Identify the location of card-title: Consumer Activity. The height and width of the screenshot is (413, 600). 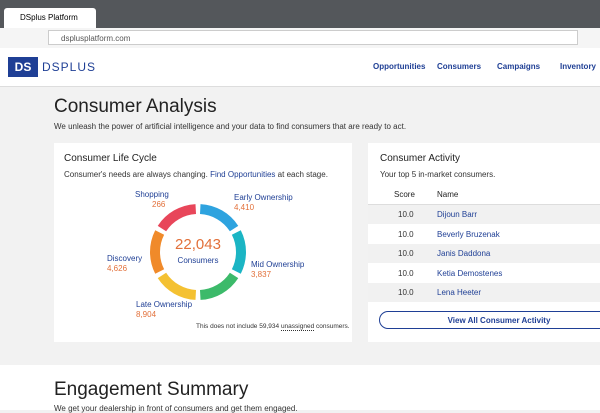
(420, 158).